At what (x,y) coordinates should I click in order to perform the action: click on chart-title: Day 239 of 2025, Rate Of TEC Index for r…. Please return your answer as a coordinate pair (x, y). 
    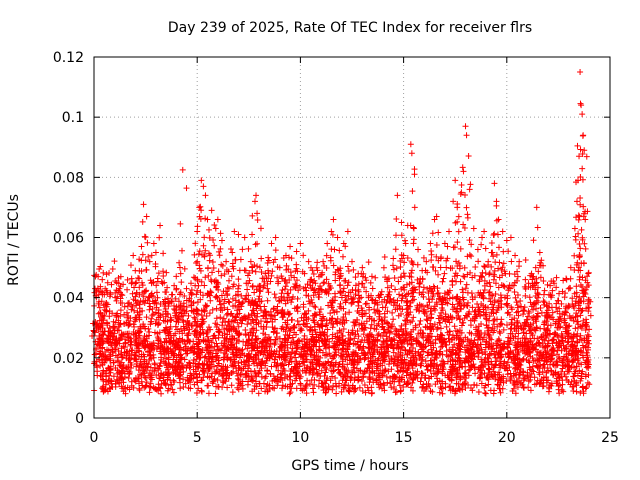
    Looking at the image, I should click on (350, 28).